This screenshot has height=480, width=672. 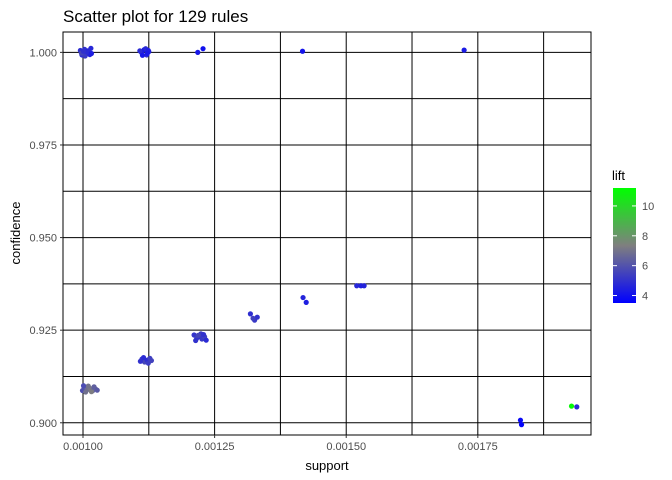 What do you see at coordinates (645, 297) in the screenshot?
I see `legend-tick-label: 4` at bounding box center [645, 297].